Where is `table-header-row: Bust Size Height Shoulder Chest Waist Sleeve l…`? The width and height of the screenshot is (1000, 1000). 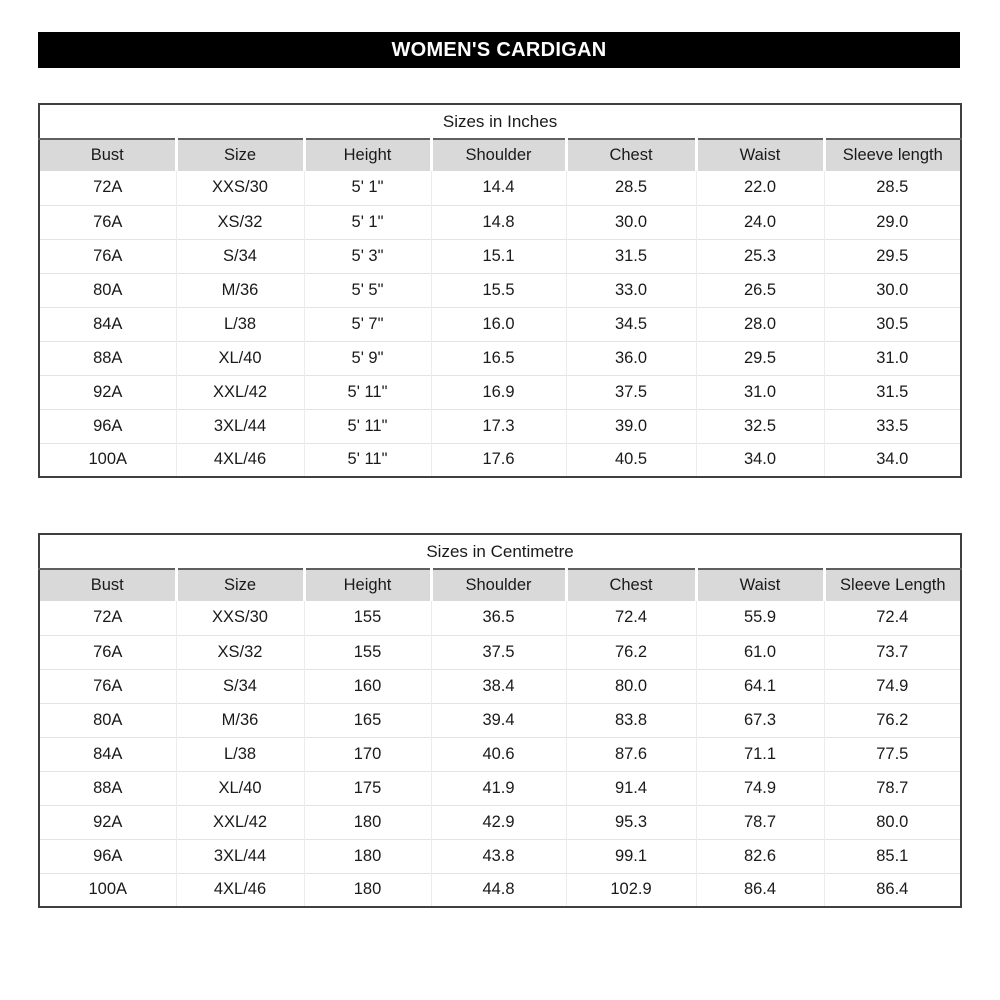 table-header-row: Bust Size Height Shoulder Chest Waist Sleeve l… is located at coordinates (500, 155).